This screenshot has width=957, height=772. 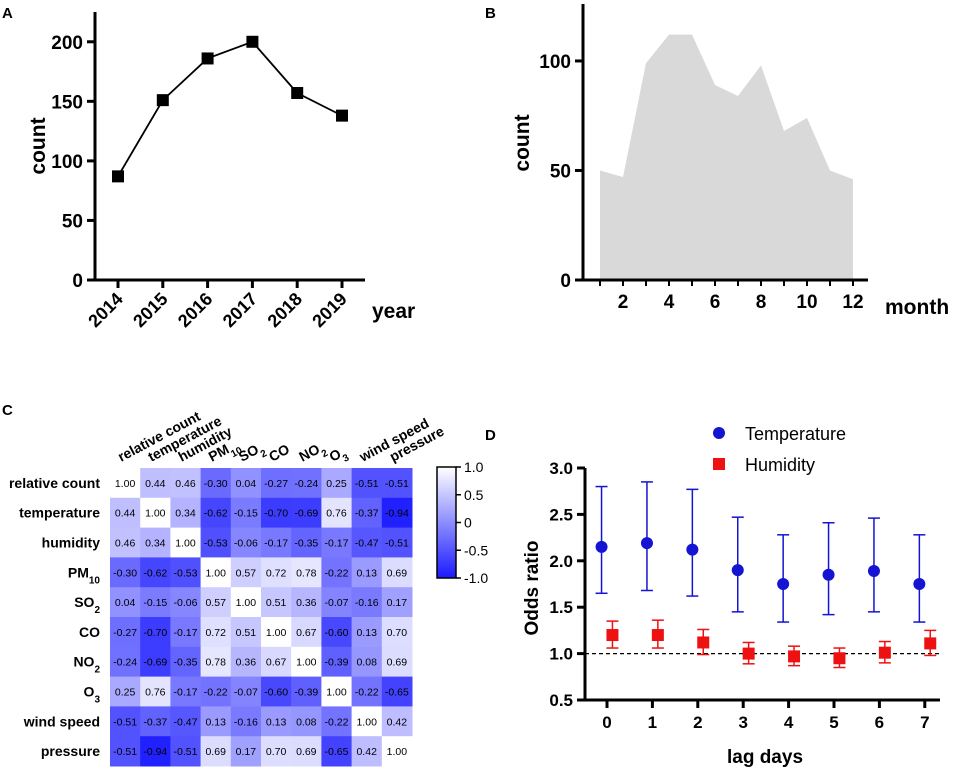 What do you see at coordinates (89, 632) in the screenshot?
I see `c-row-label: CO` at bounding box center [89, 632].